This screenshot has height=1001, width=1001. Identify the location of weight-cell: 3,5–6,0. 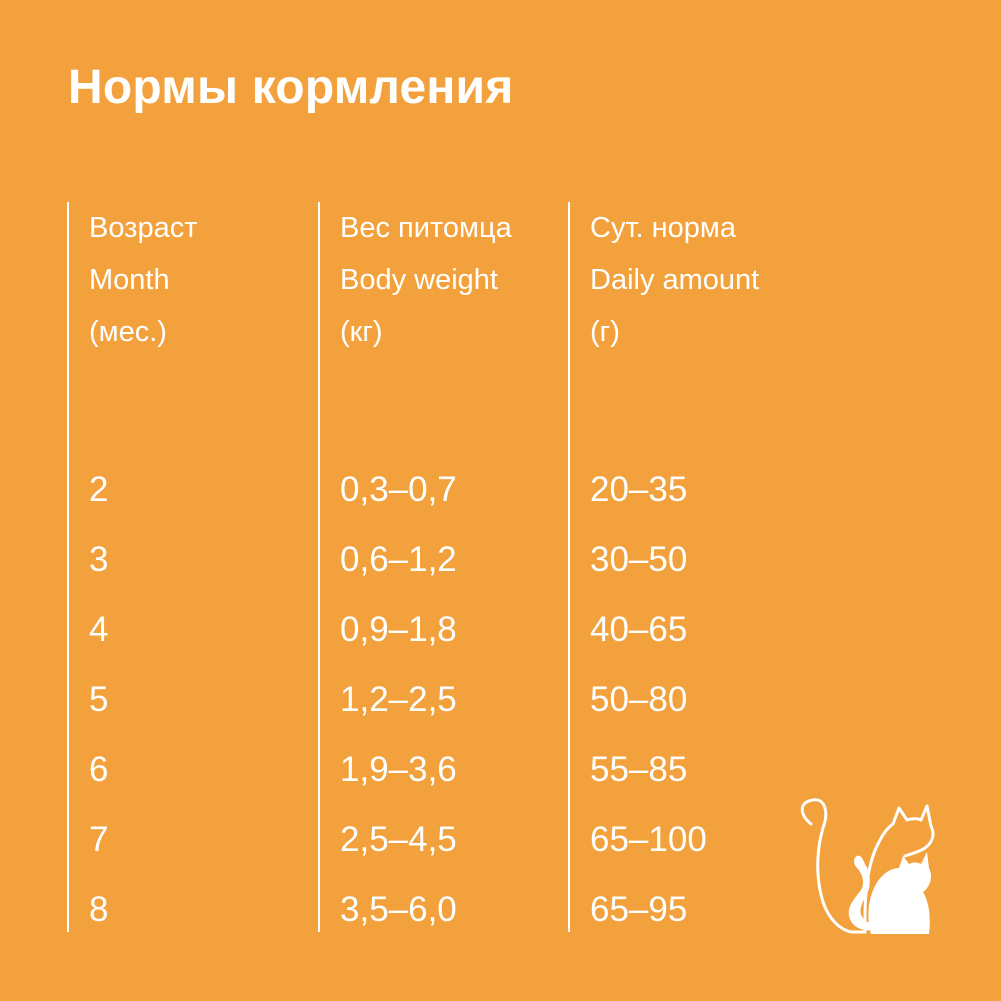
(398, 909).